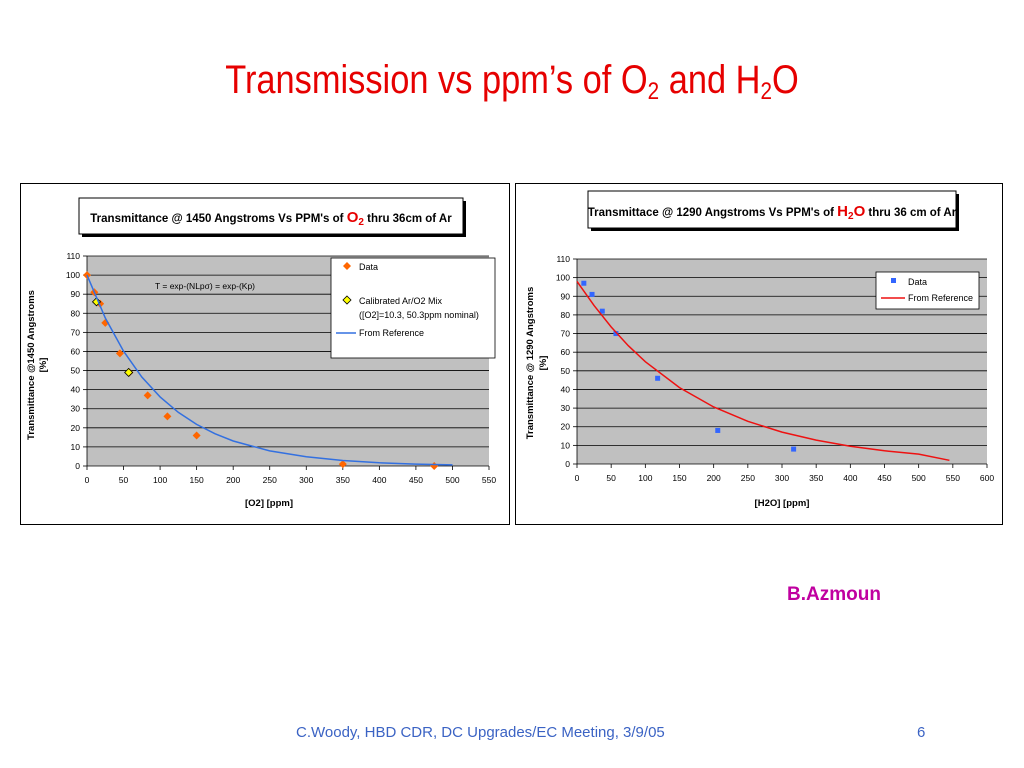 The width and height of the screenshot is (1024, 768). What do you see at coordinates (31, 365) in the screenshot?
I see `y-axis-label: Transmittance @1450 Angstroms` at bounding box center [31, 365].